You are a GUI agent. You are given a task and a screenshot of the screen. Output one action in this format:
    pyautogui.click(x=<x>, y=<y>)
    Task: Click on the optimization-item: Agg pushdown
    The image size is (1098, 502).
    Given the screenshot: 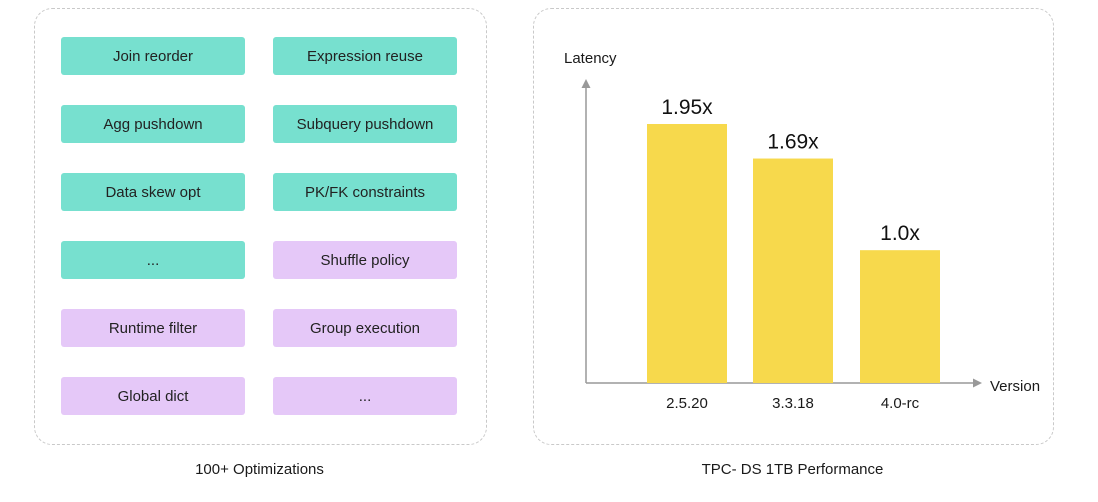 What is the action you would take?
    pyautogui.click(x=153, y=124)
    